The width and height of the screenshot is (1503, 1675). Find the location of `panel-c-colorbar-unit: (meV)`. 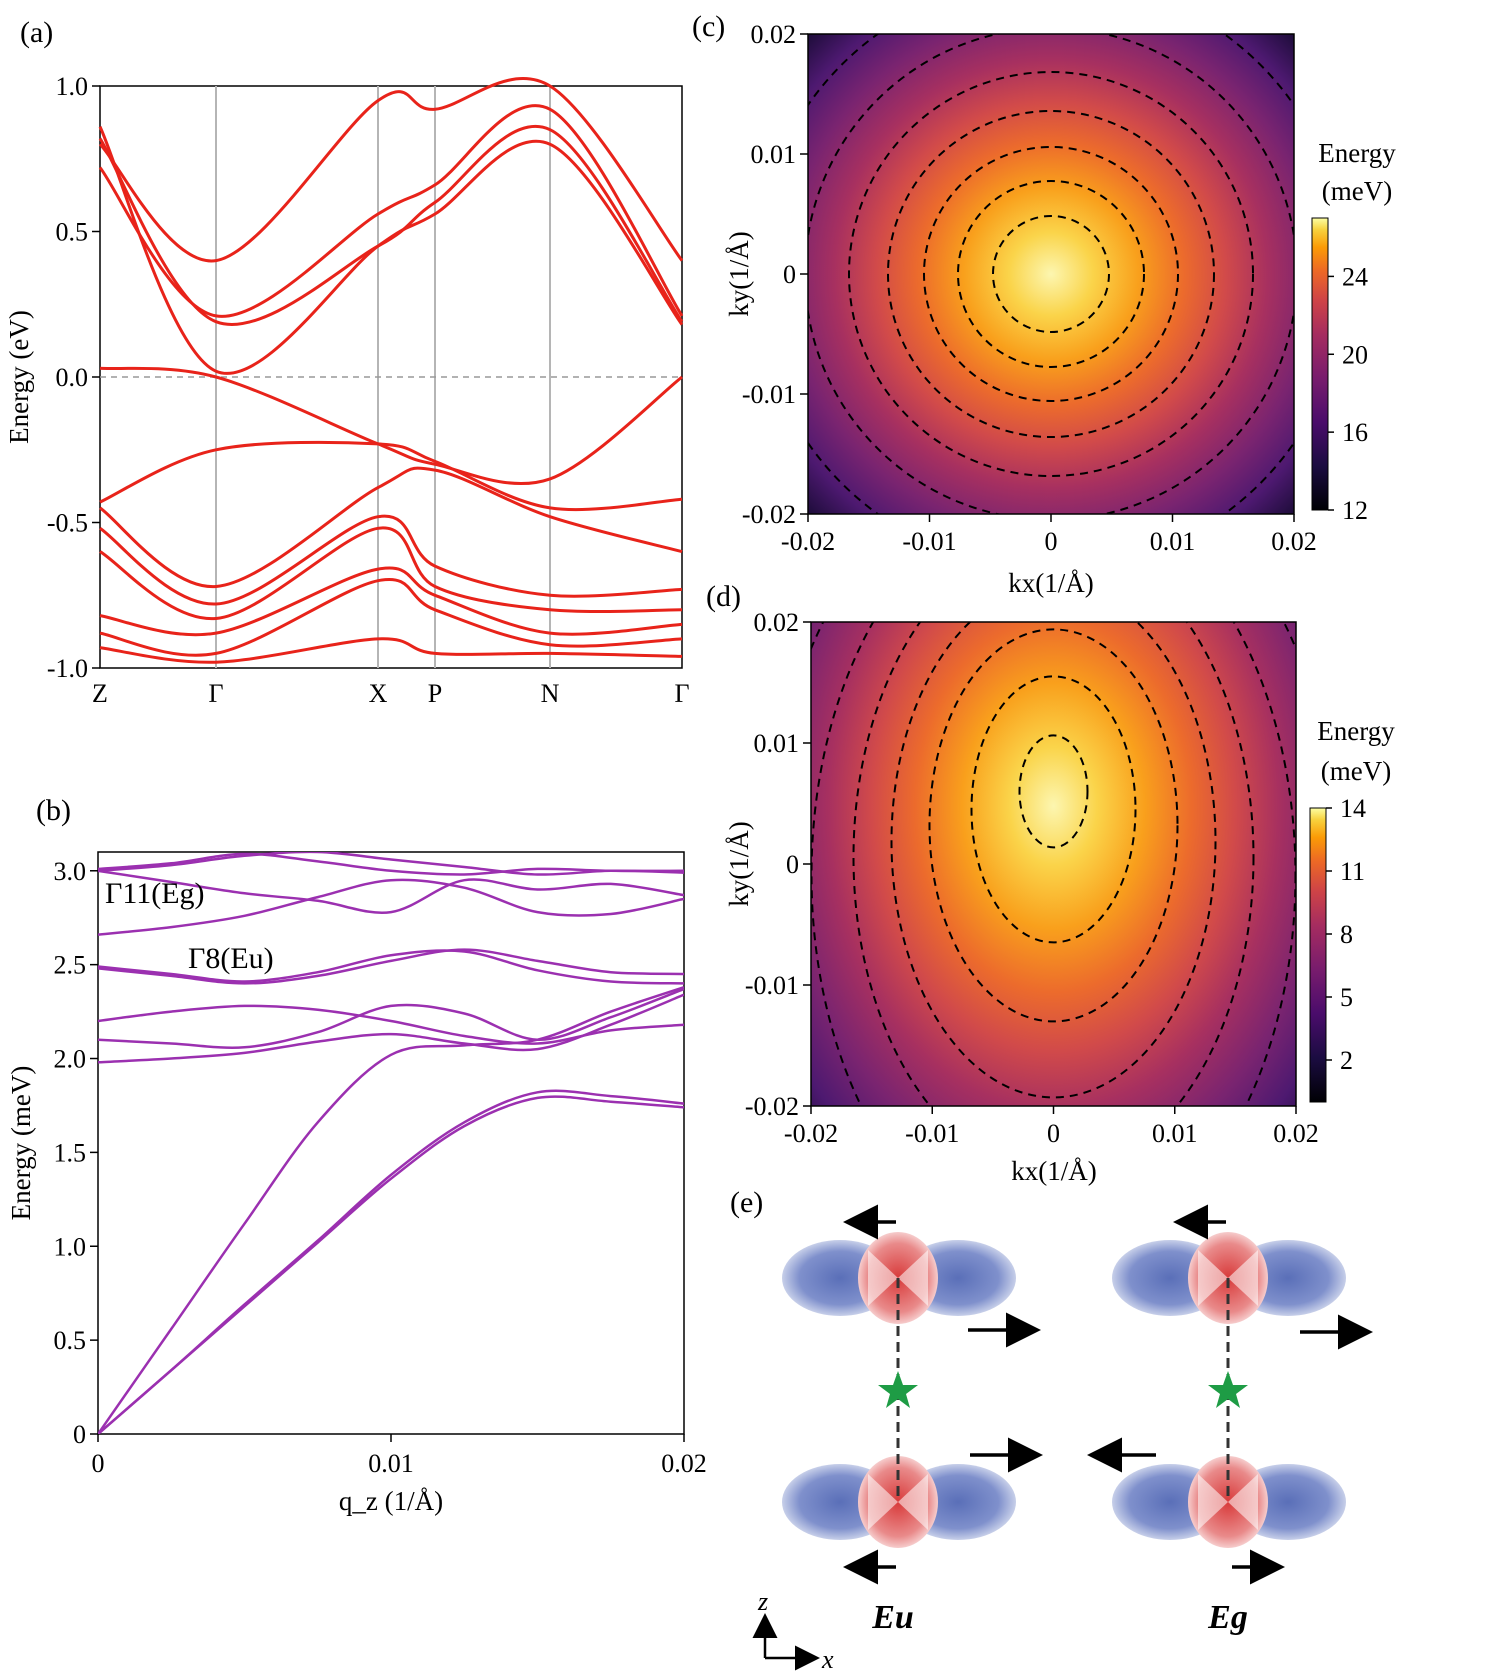

panel-c-colorbar-unit: (meV) is located at coordinates (1357, 191).